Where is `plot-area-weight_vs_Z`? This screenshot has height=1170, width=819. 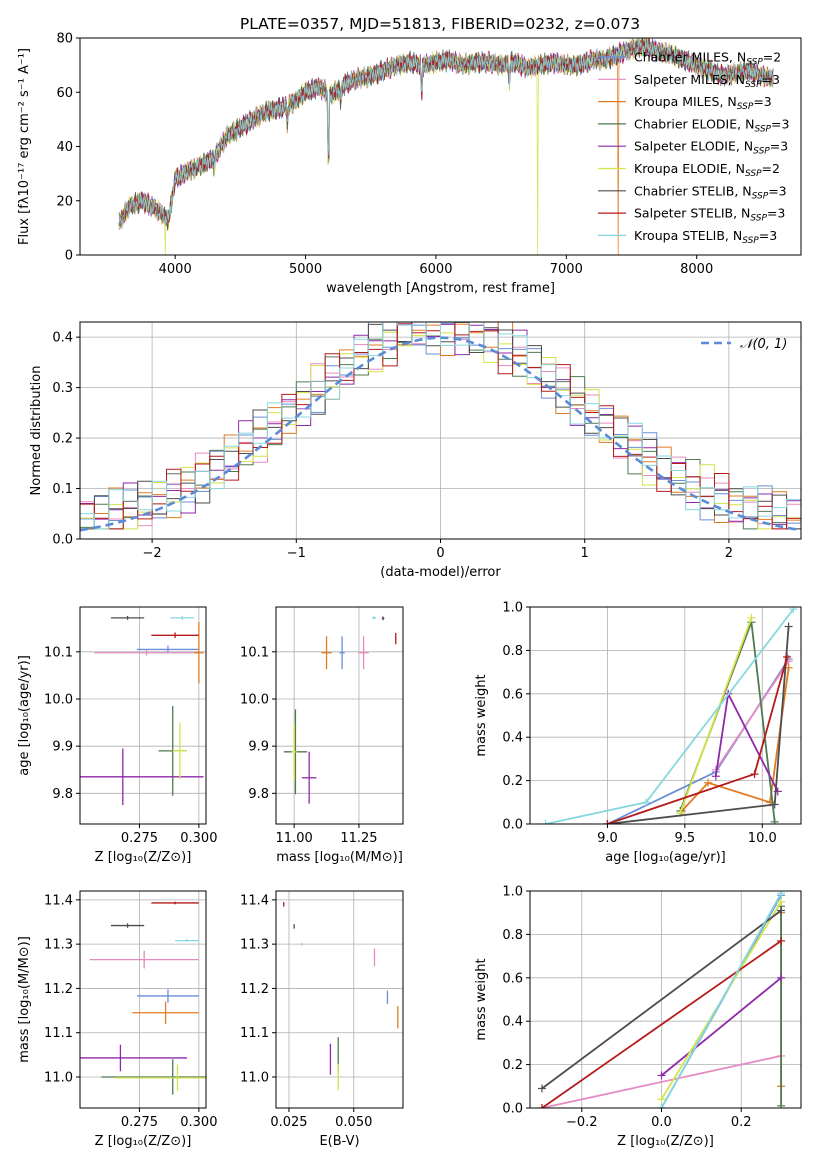
plot-area-weight_vs_Z is located at coordinates (661, 999).